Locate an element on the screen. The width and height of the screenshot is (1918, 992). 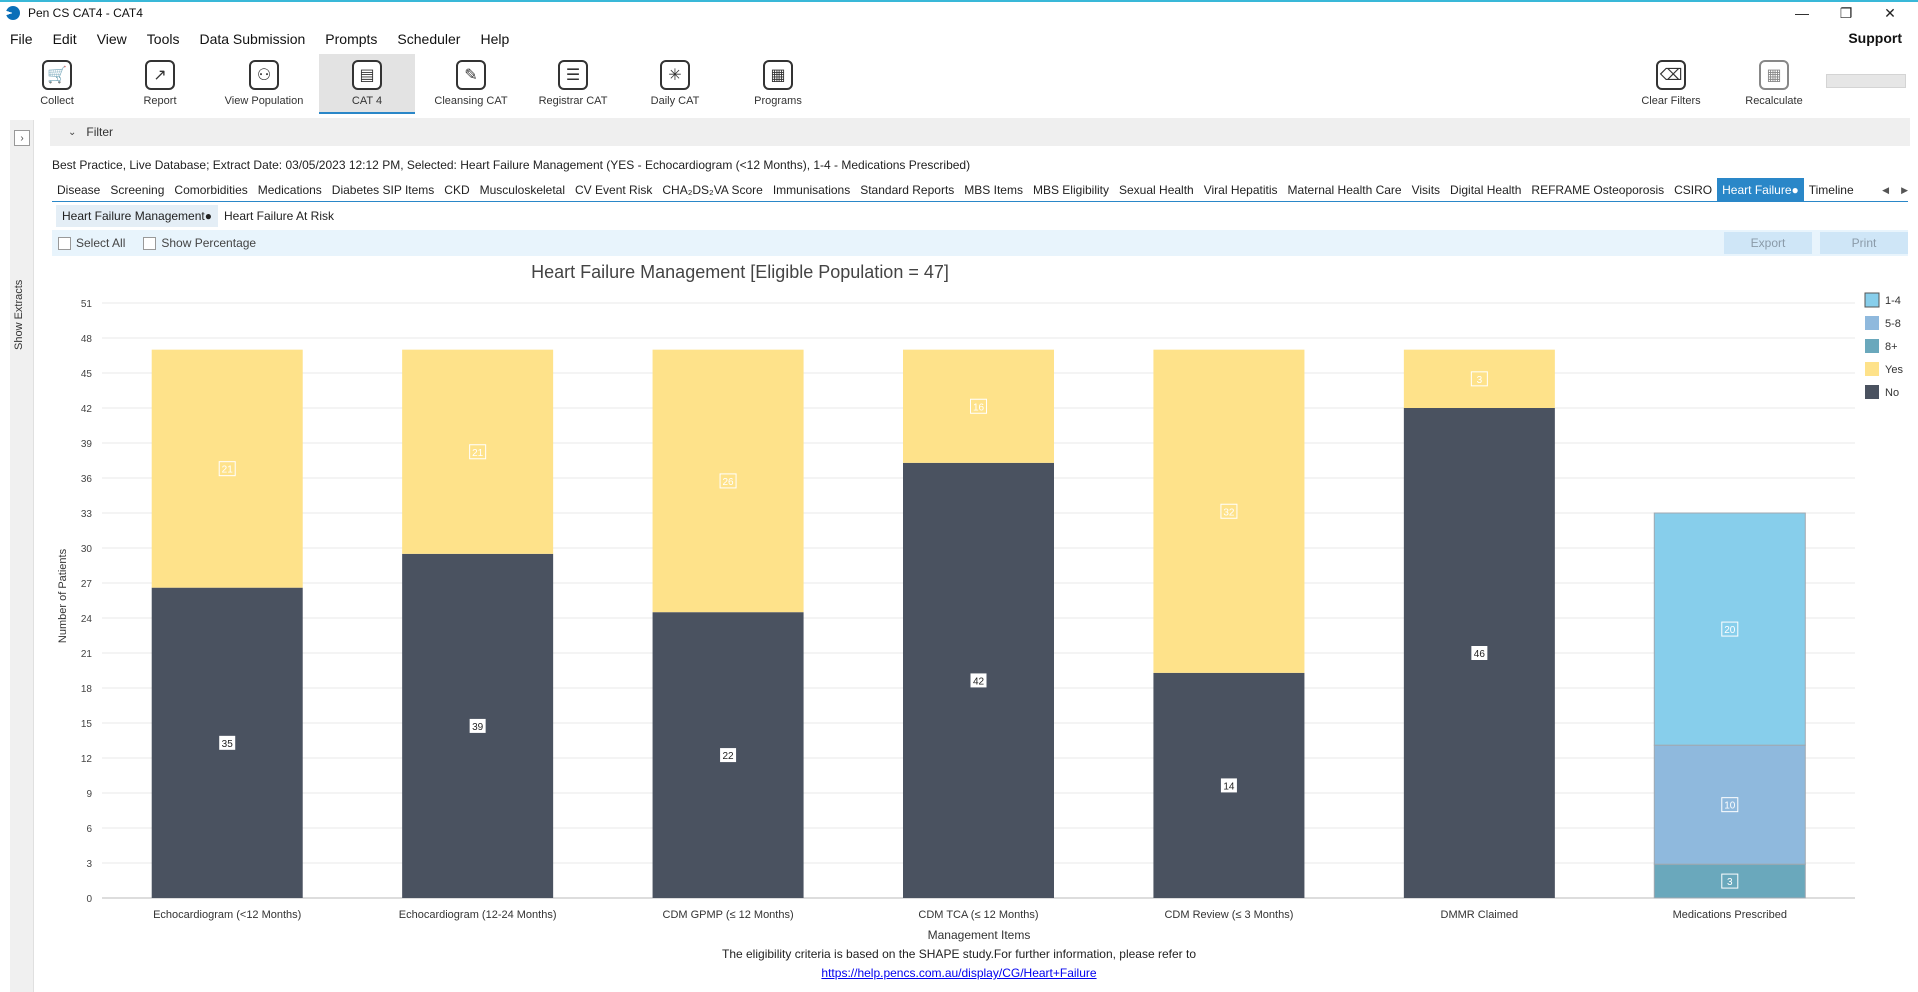
programs-icon: ▦ is located at coordinates (778, 75).